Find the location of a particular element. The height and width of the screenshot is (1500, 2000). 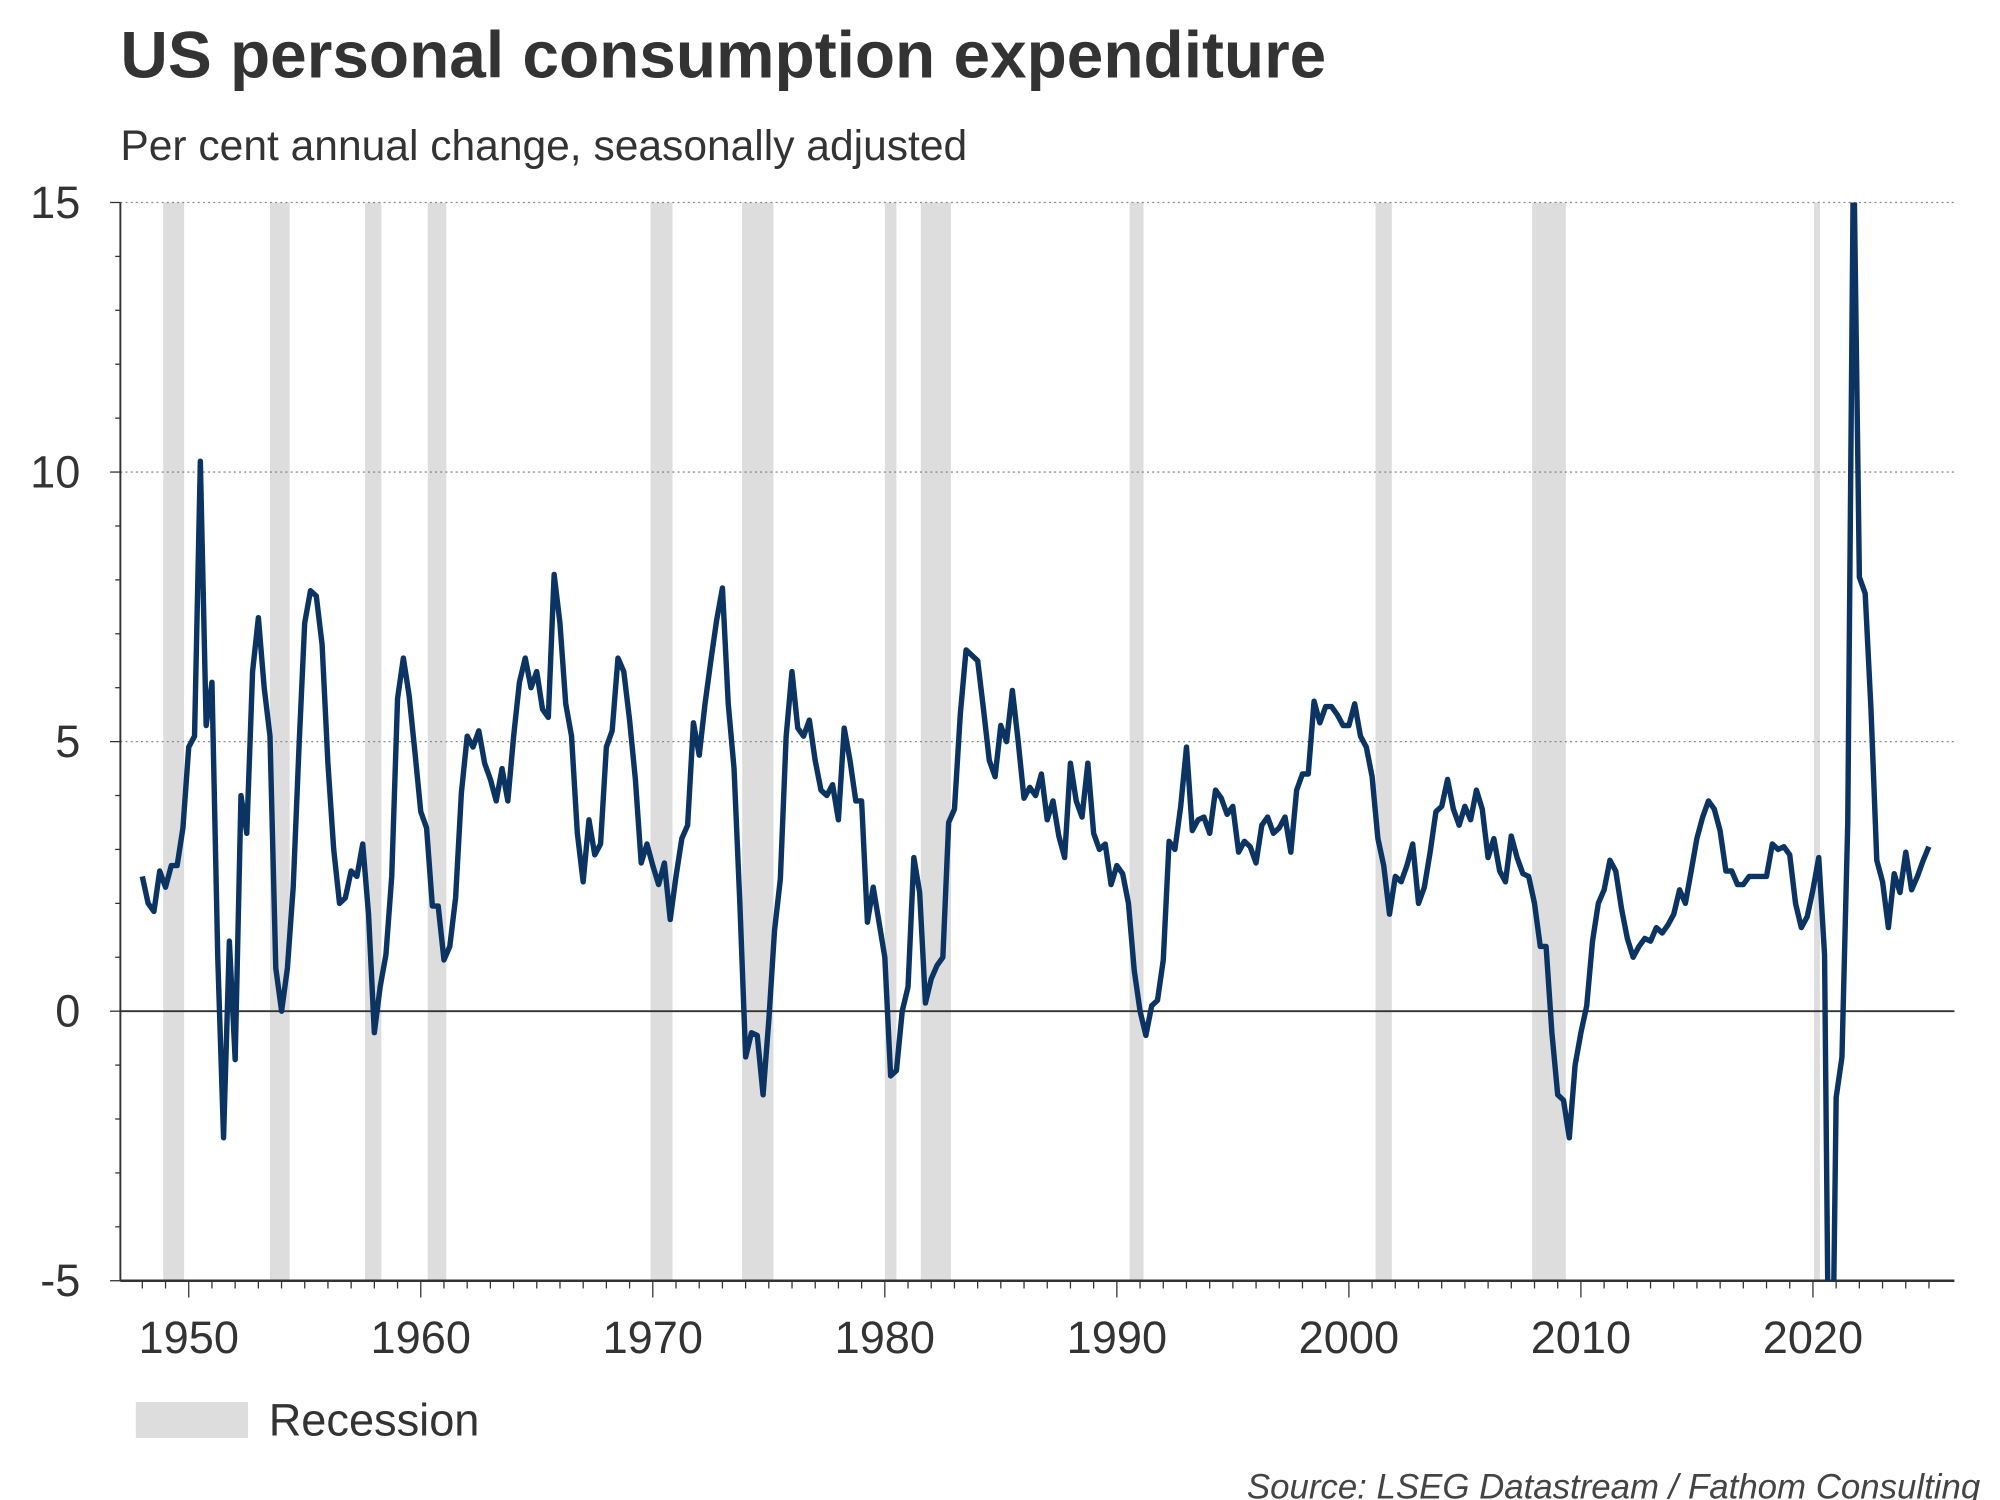

y-tick-label: 15 is located at coordinates (55, 202).